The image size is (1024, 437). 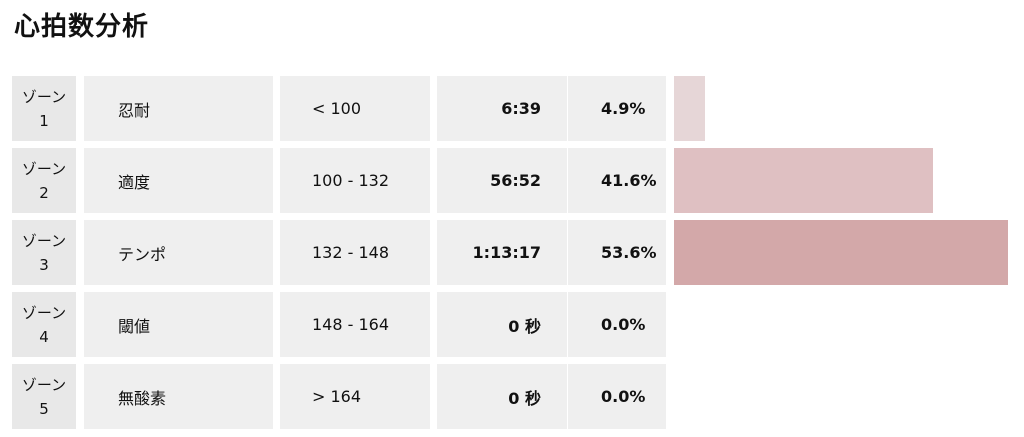 I want to click on table-row-zone-2: ゾーン 2 適度 100 - 132 56:52 41.6%, so click(x=511, y=180).